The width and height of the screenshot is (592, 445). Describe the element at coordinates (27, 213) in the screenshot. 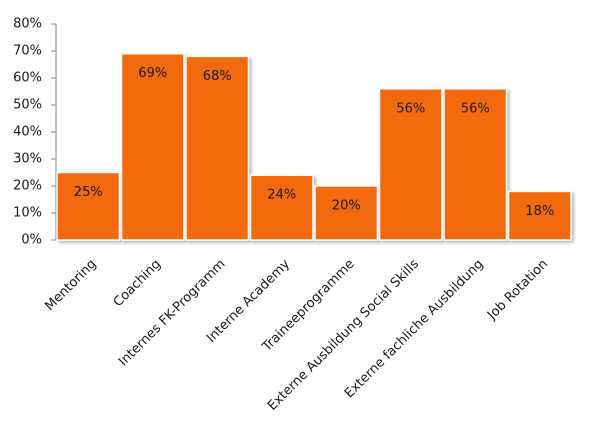

I see `y-tick-label: 10%` at that location.